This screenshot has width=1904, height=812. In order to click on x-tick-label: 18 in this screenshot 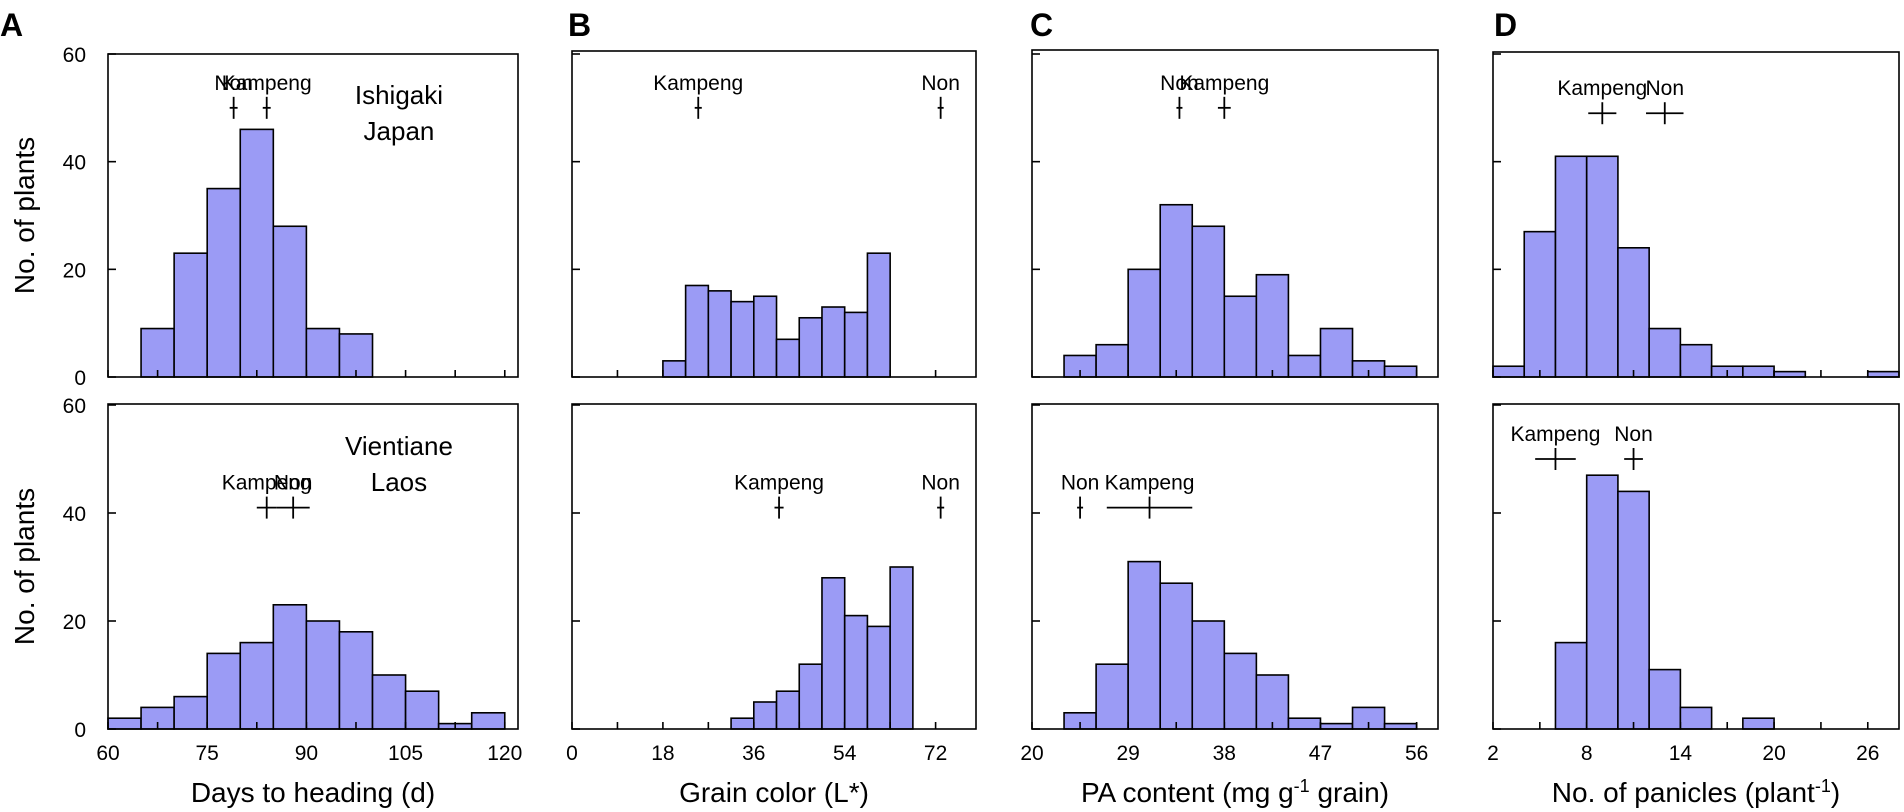, I will do `click(662, 753)`.